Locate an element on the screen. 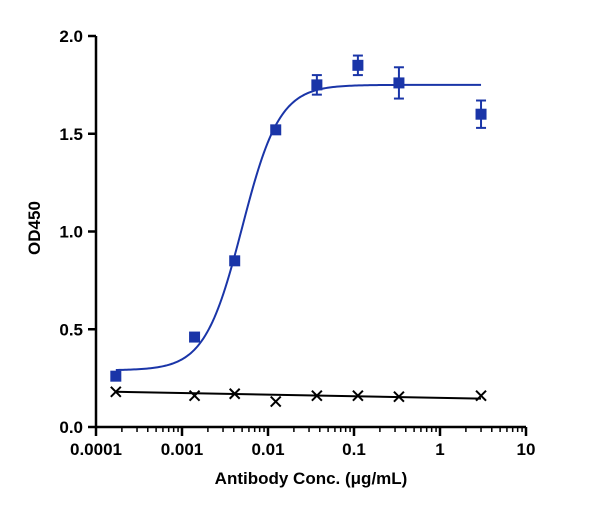  x-tick-label: 0.01 is located at coordinates (267, 449).